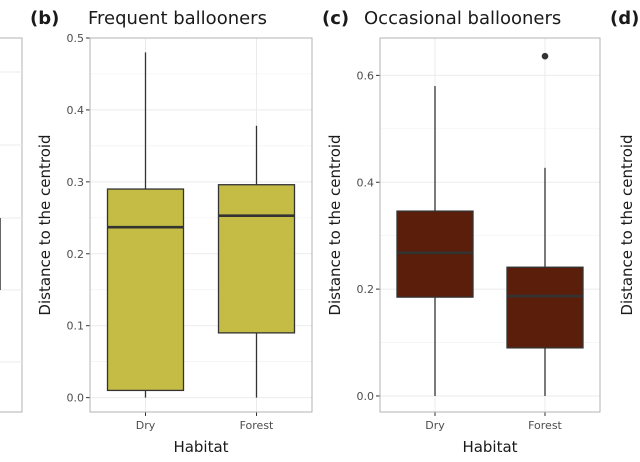  What do you see at coordinates (545, 56) in the screenshot?
I see `outlier-point` at bounding box center [545, 56].